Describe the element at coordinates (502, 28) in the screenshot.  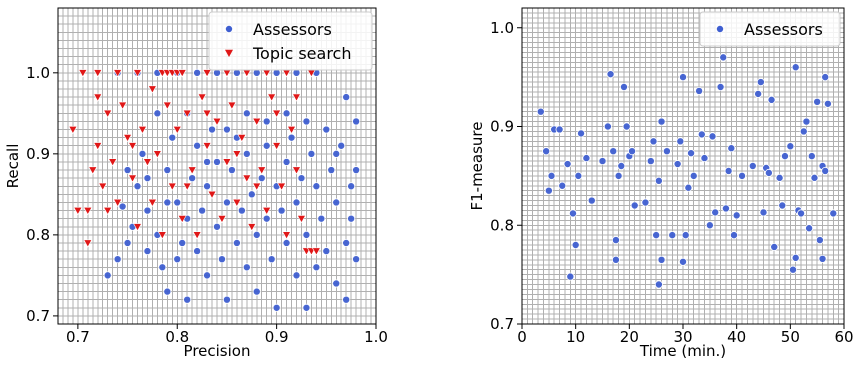
I see `y-tick-label: 1.0` at that location.